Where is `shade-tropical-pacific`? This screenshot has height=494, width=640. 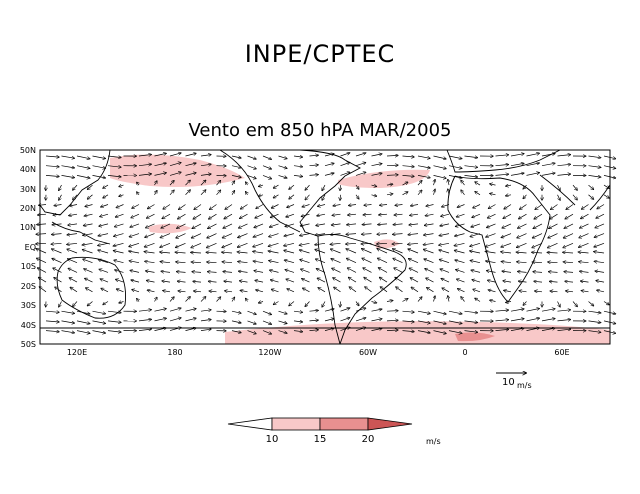
shade-tropical-pacific is located at coordinates (170, 228).